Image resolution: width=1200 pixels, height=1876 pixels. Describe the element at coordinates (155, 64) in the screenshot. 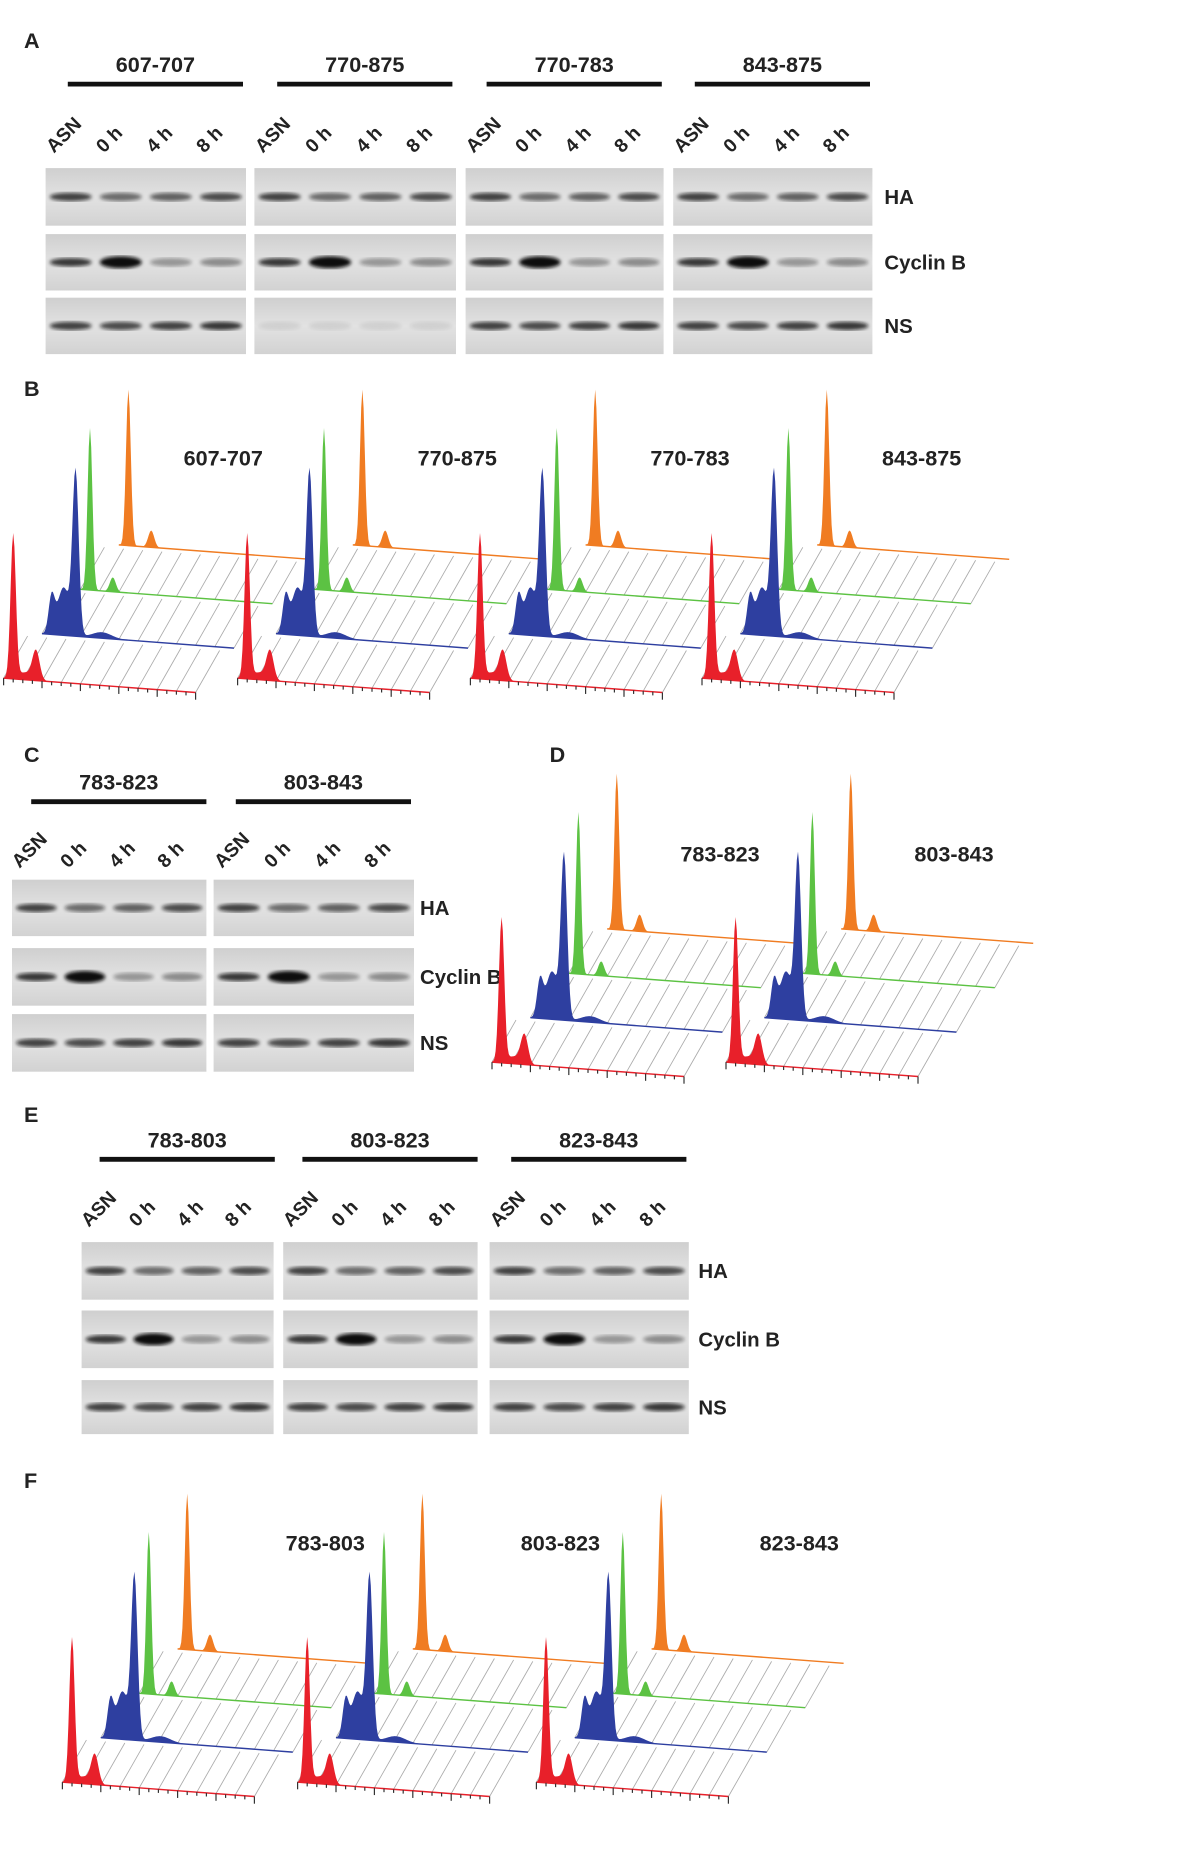

I see `construct-label: 607-707` at that location.